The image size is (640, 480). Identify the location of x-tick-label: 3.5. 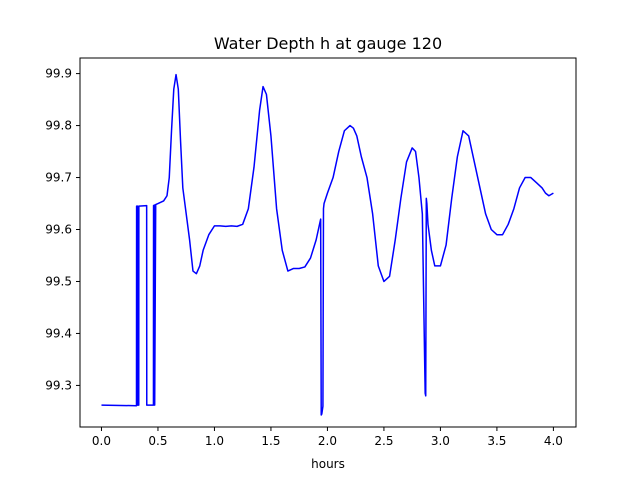
(496, 441).